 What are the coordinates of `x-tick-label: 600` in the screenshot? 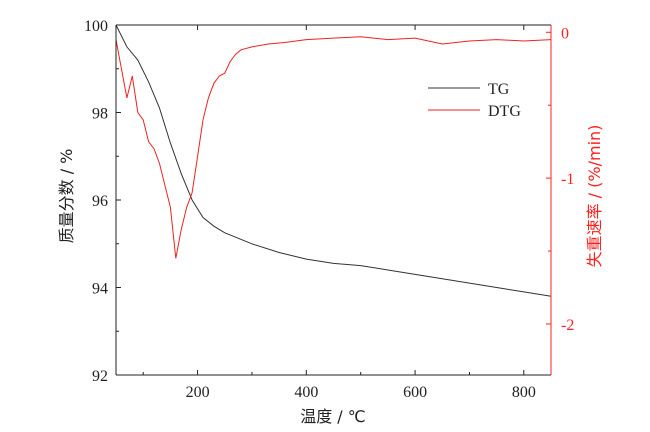 It's located at (415, 392).